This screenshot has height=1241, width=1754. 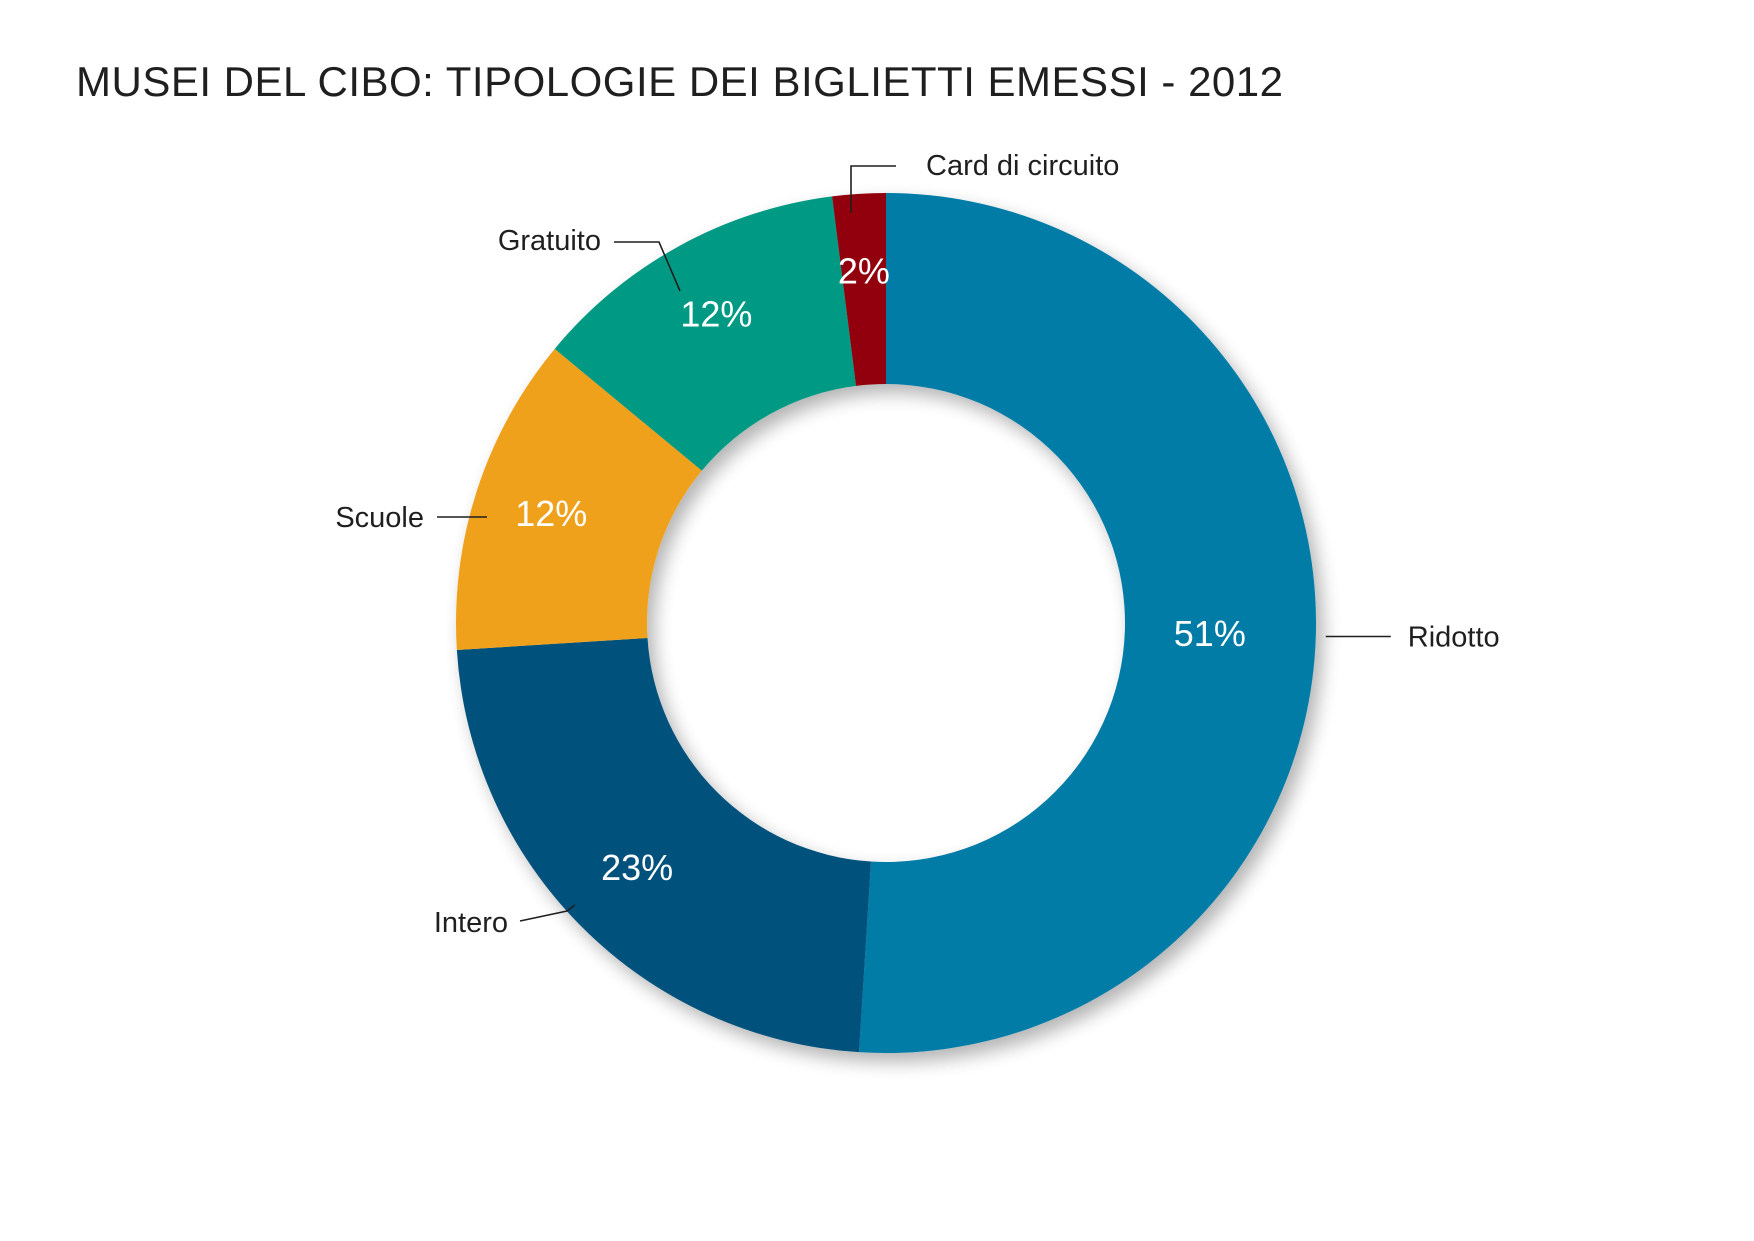 What do you see at coordinates (864, 271) in the screenshot?
I see `value-label-card-di-circuito: 2%` at bounding box center [864, 271].